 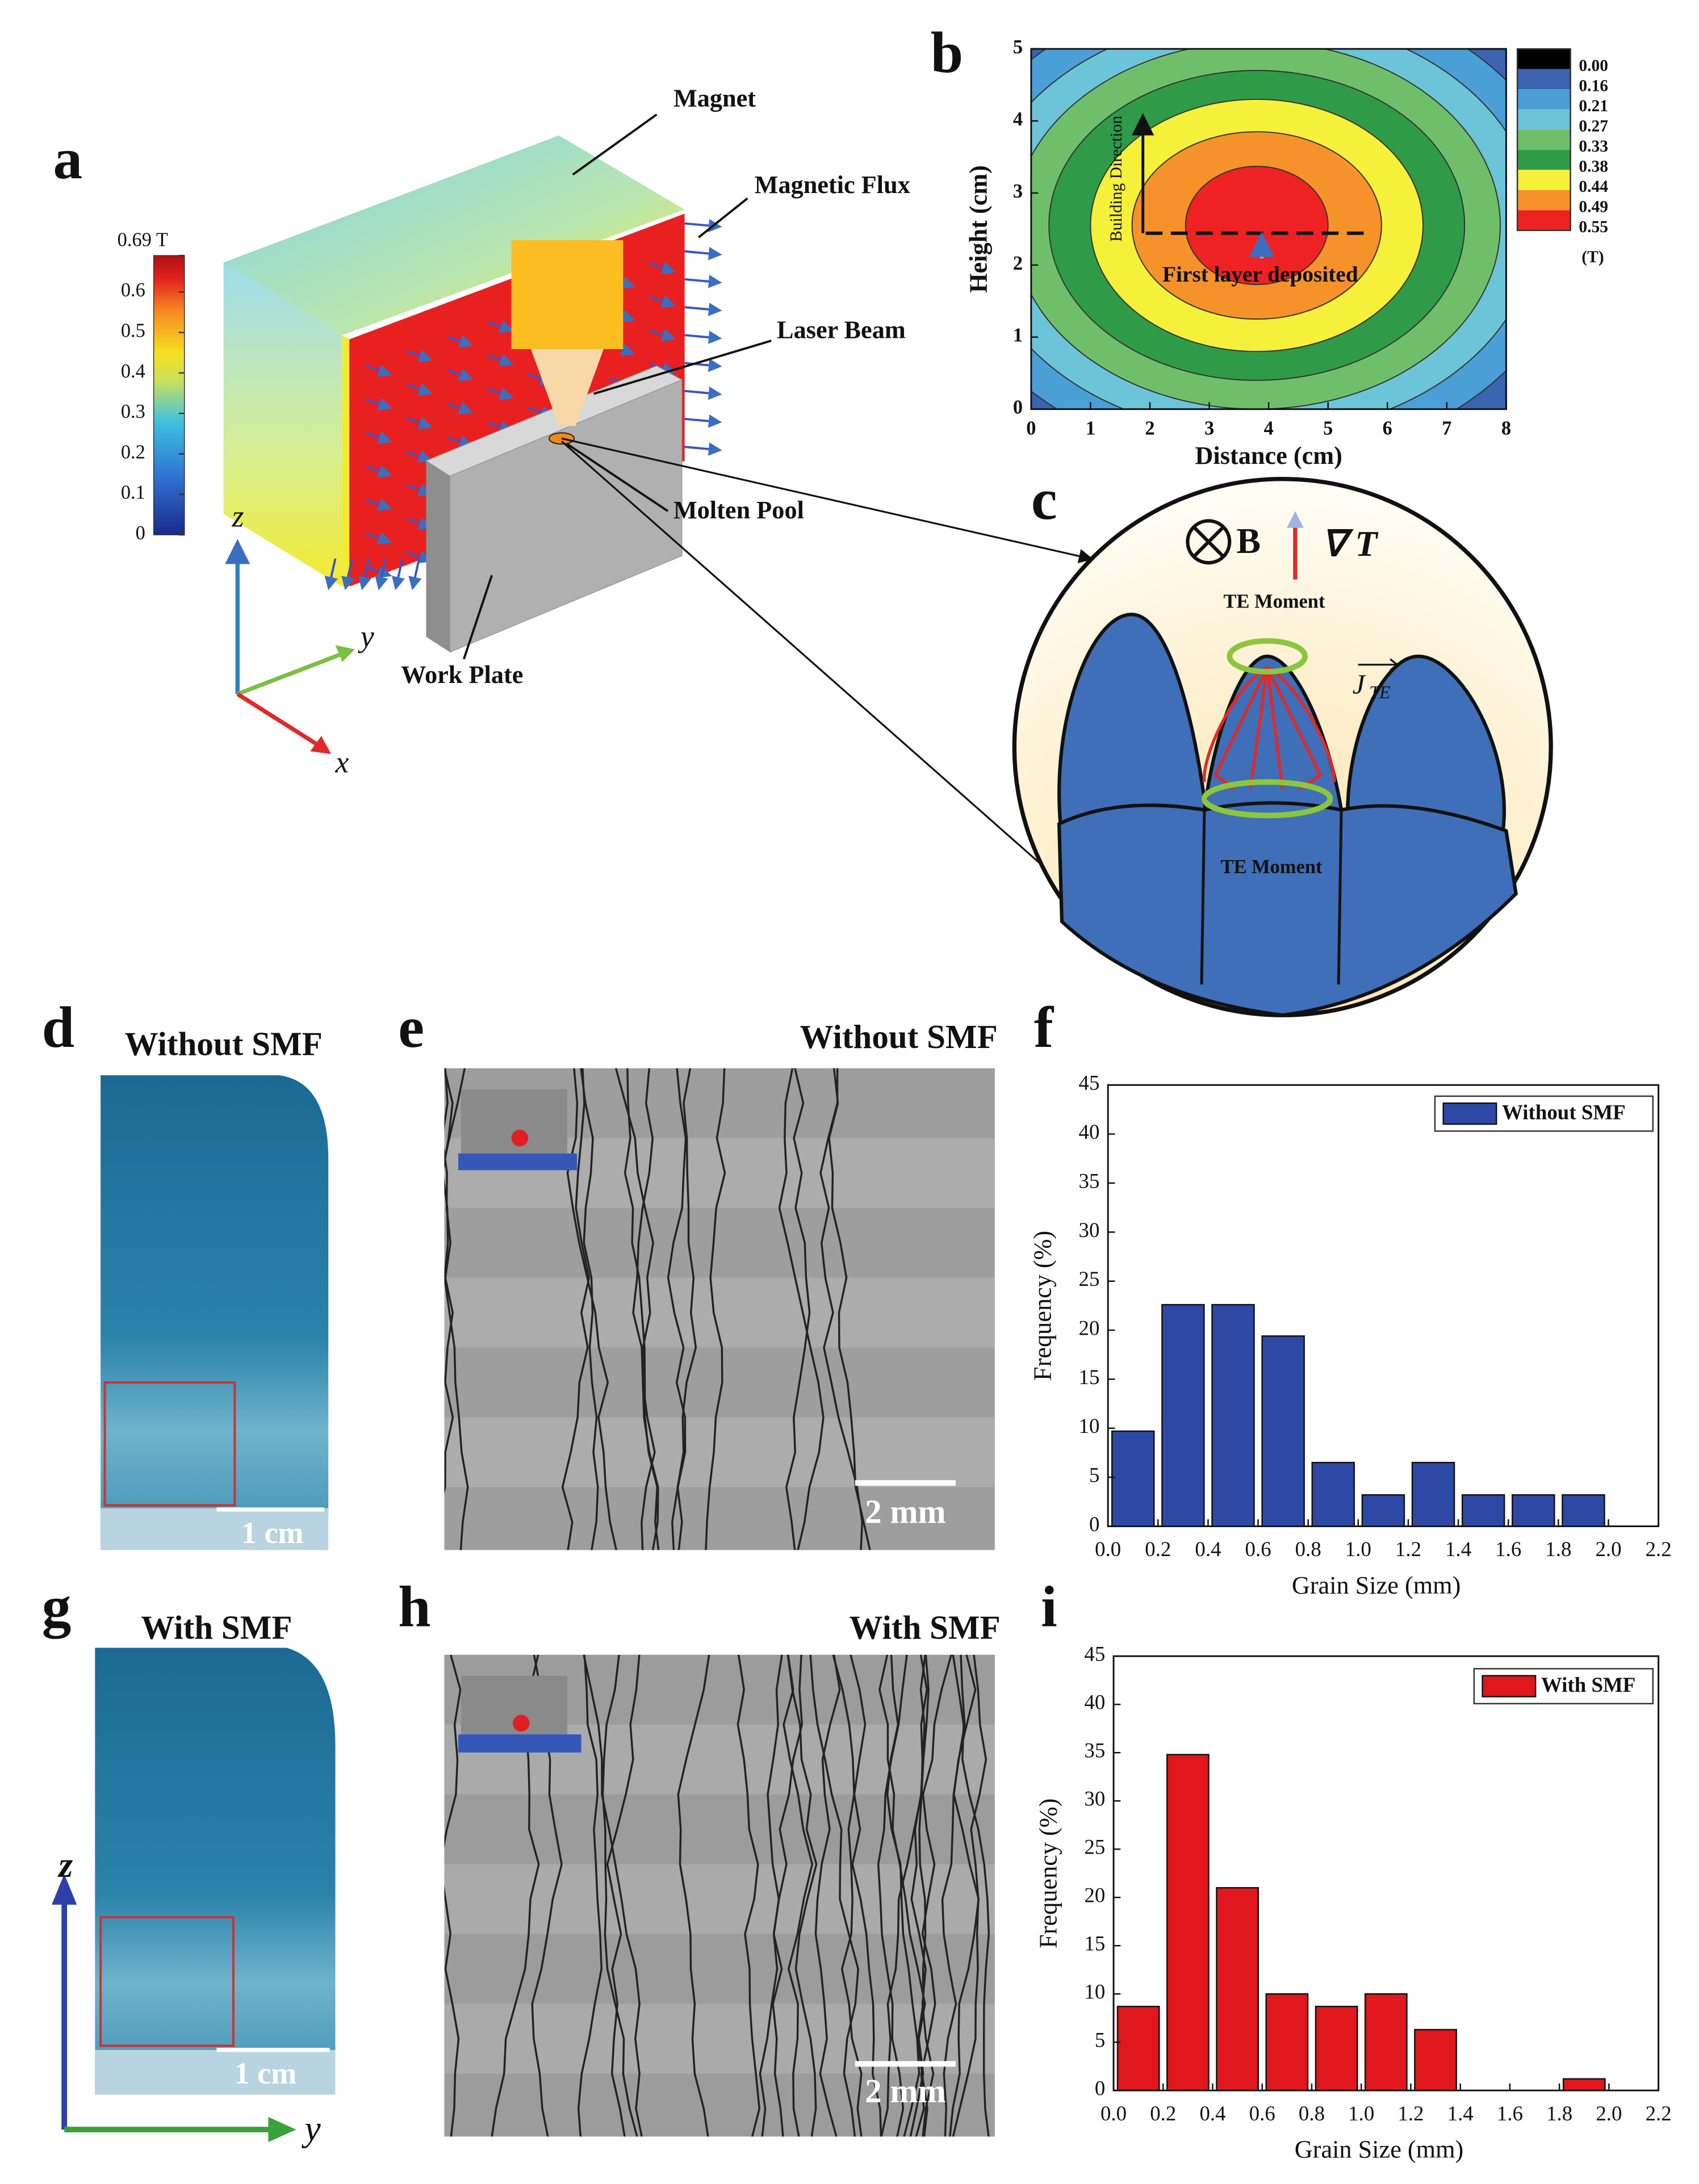 What do you see at coordinates (1049, 1607) in the screenshot?
I see `panel-label: i` at bounding box center [1049, 1607].